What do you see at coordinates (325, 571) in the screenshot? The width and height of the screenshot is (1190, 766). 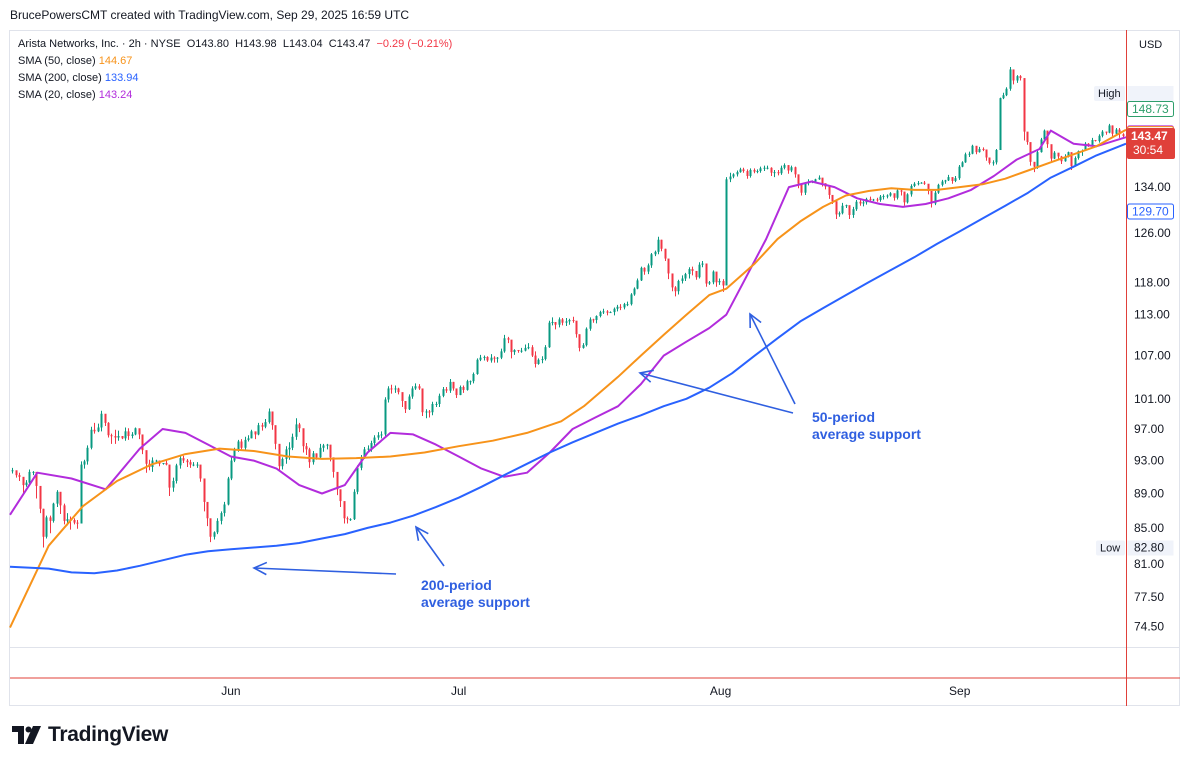 I see `arrow-icon-shaft` at bounding box center [325, 571].